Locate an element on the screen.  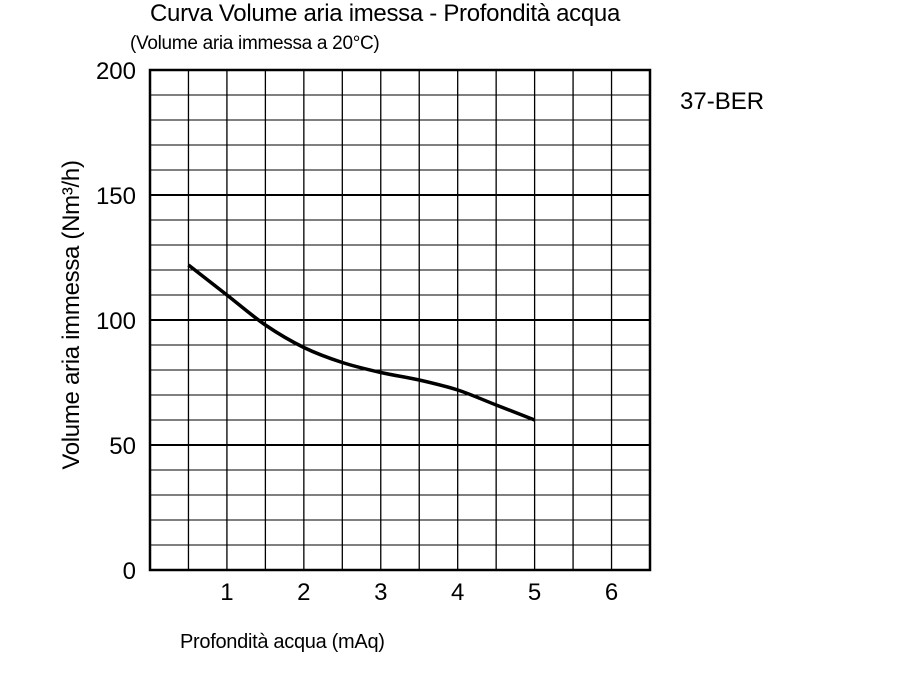
y-tick-label: 200 is located at coordinates (116, 71).